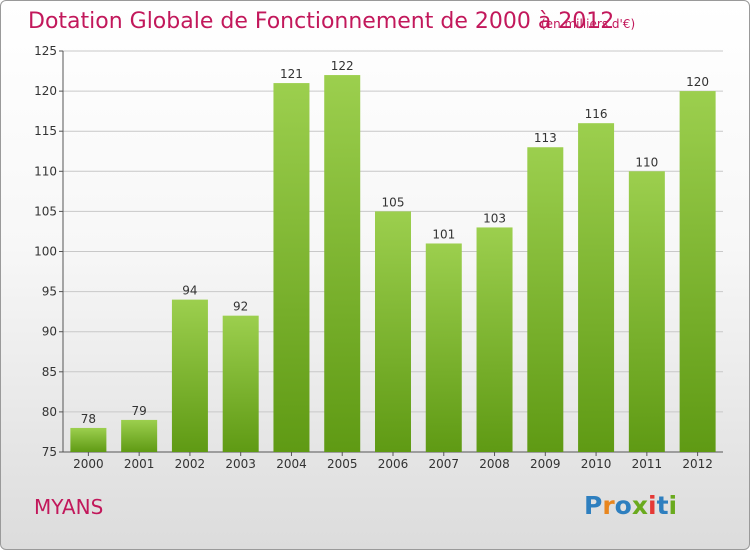  Describe the element at coordinates (88, 419) in the screenshot. I see `data-label: 78` at that location.